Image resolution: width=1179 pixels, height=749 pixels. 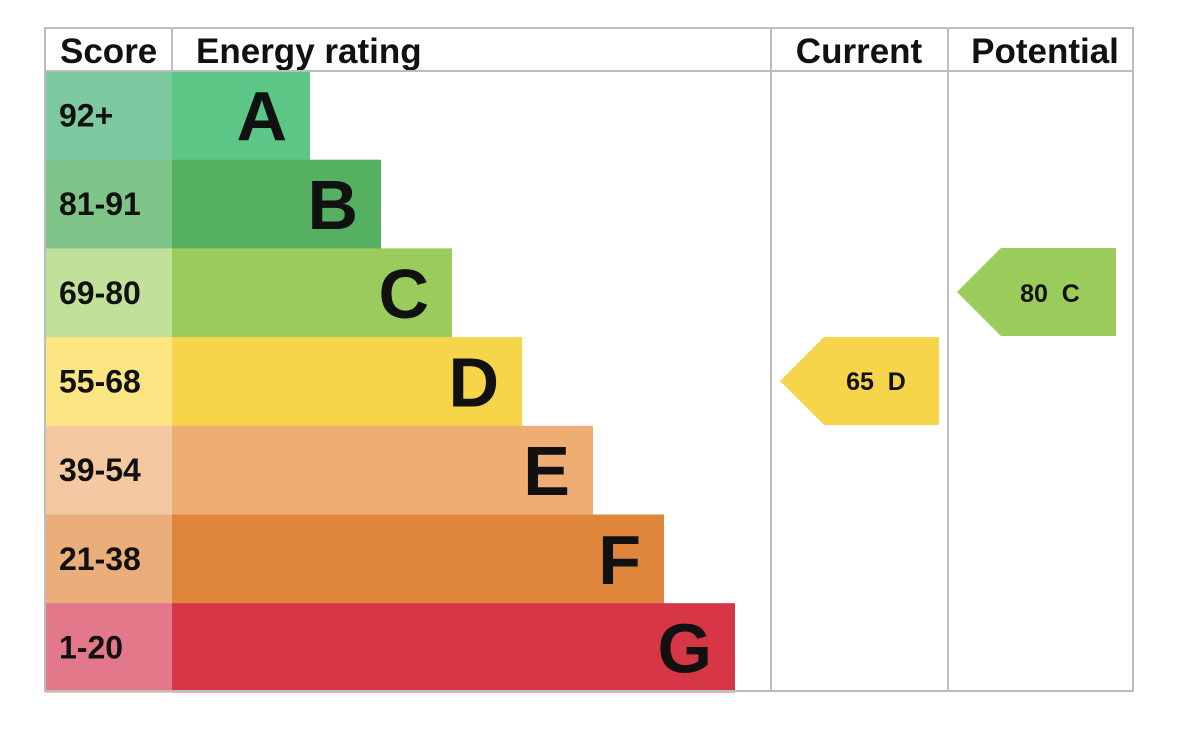 What do you see at coordinates (859, 51) in the screenshot?
I see `current-header: Current` at bounding box center [859, 51].